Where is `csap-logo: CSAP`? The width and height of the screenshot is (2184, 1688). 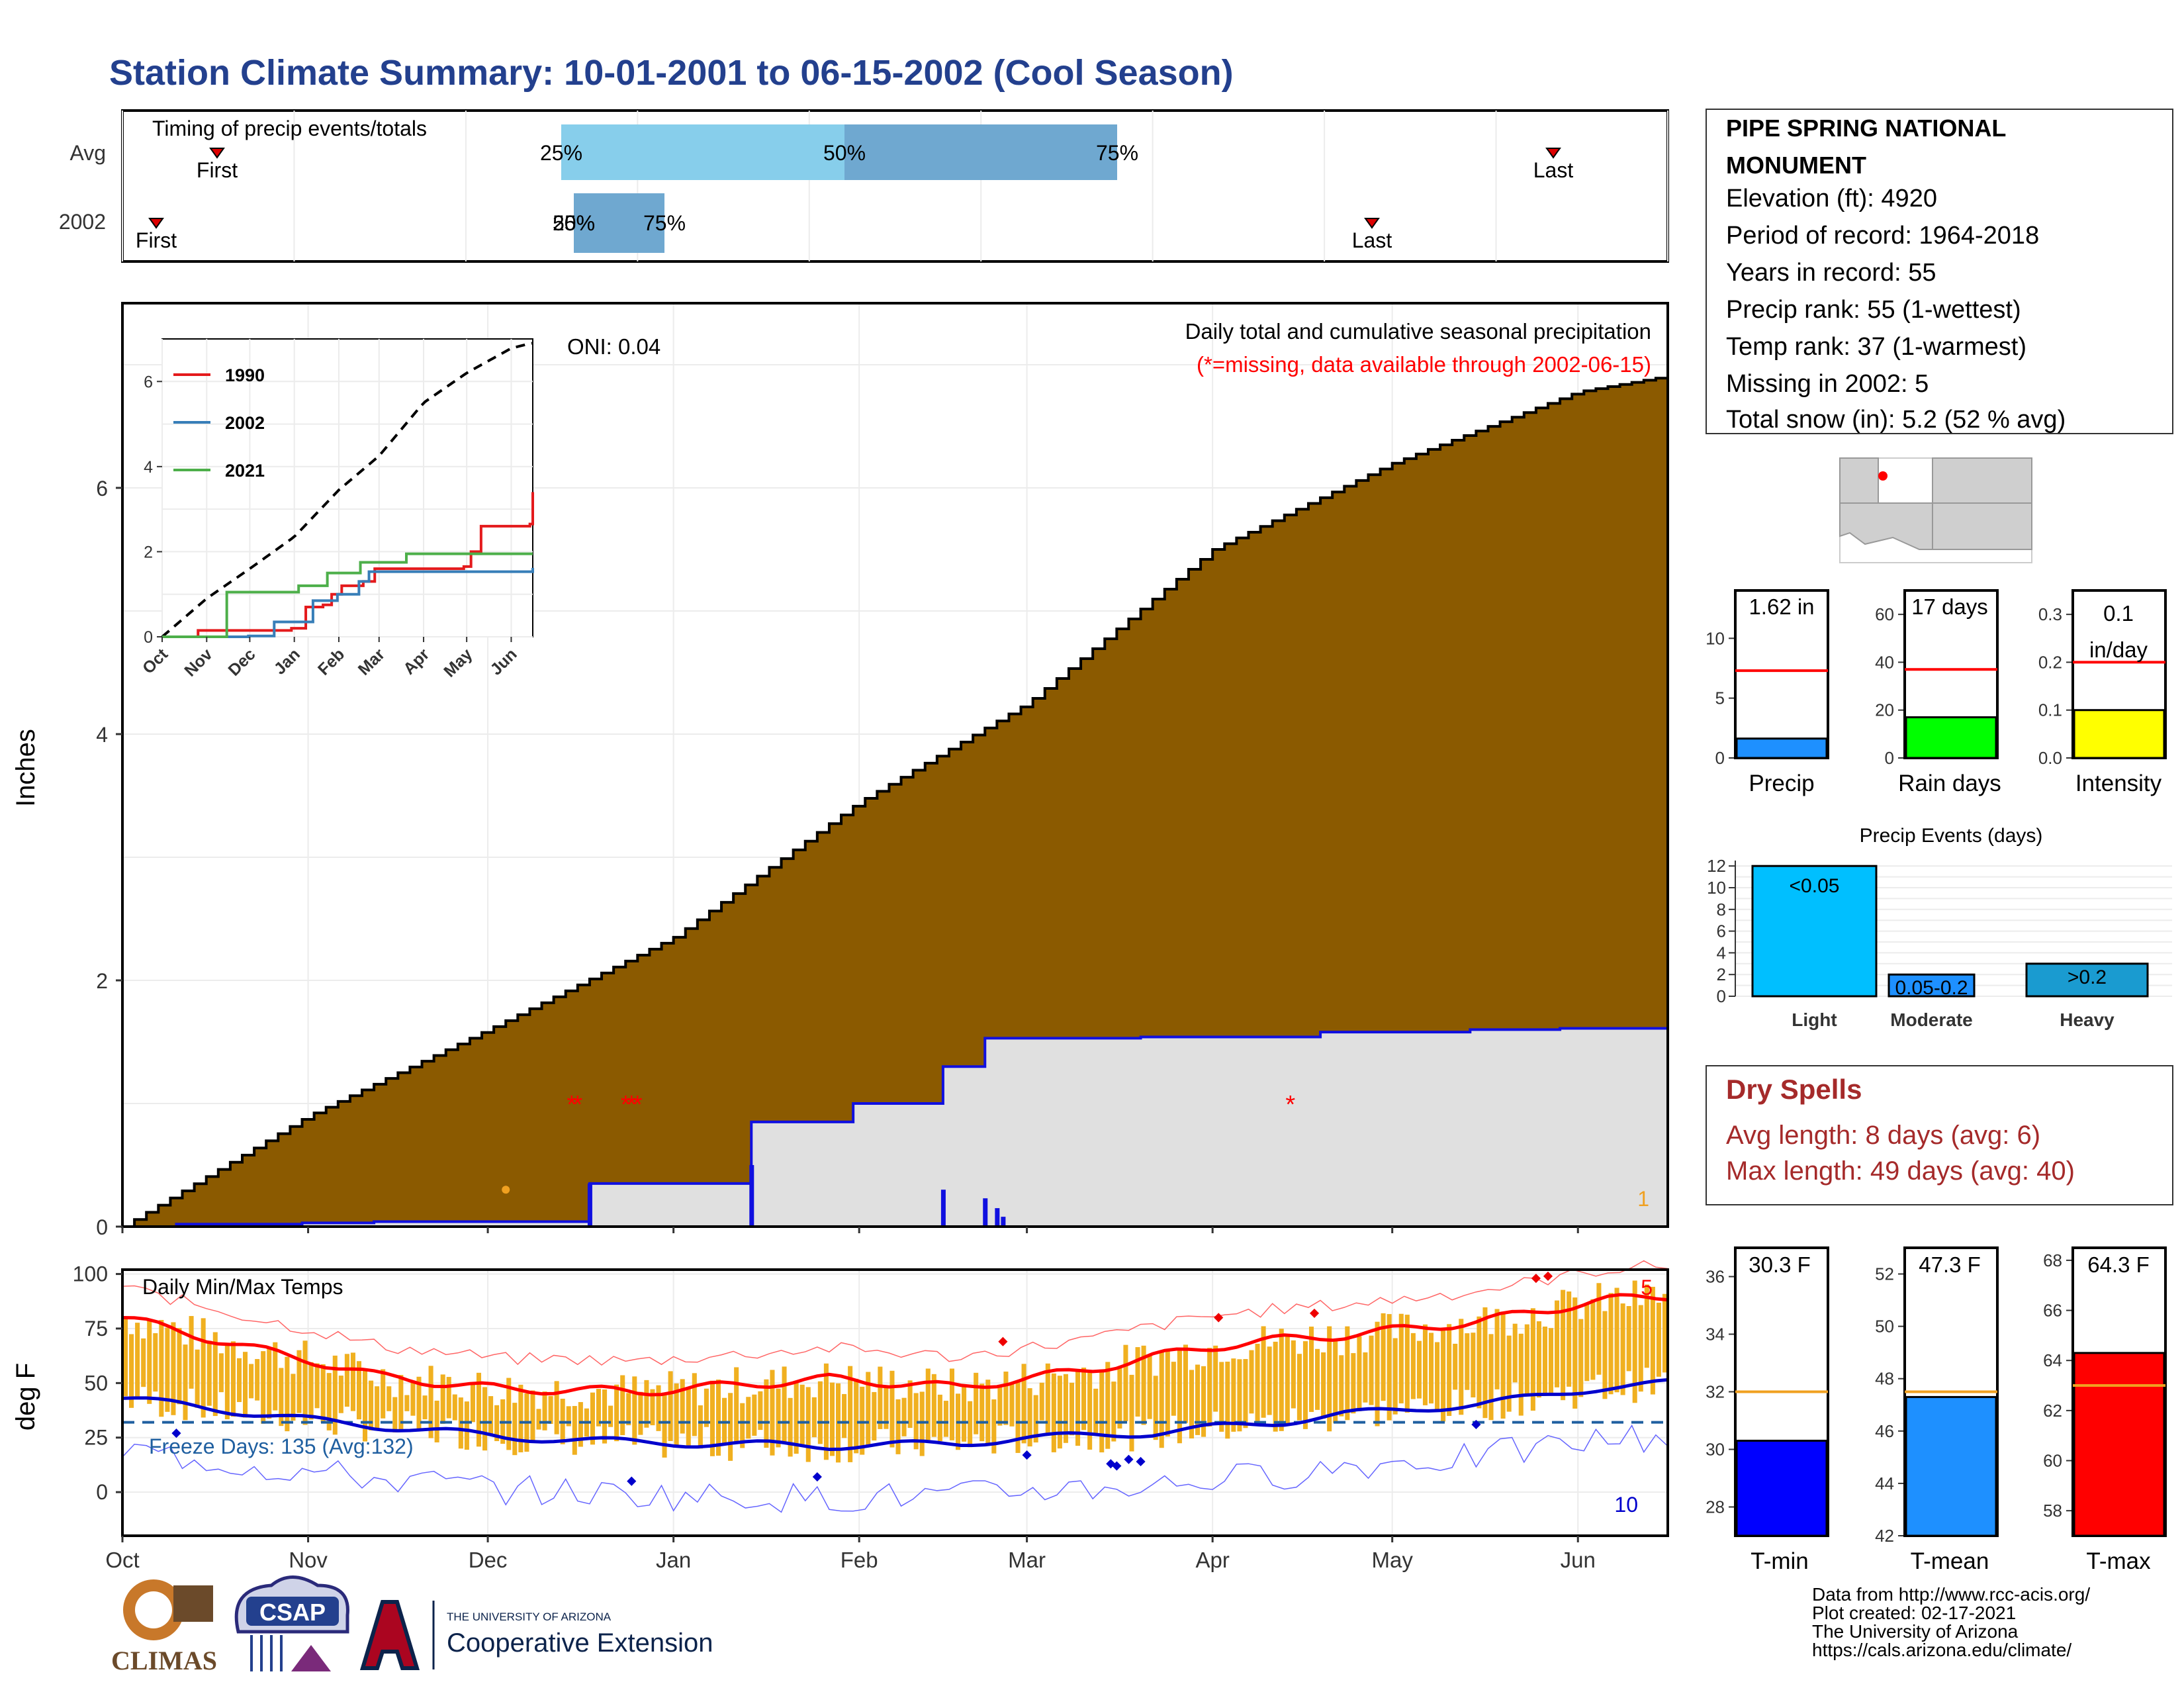 csap-logo: CSAP is located at coordinates (291, 1623).